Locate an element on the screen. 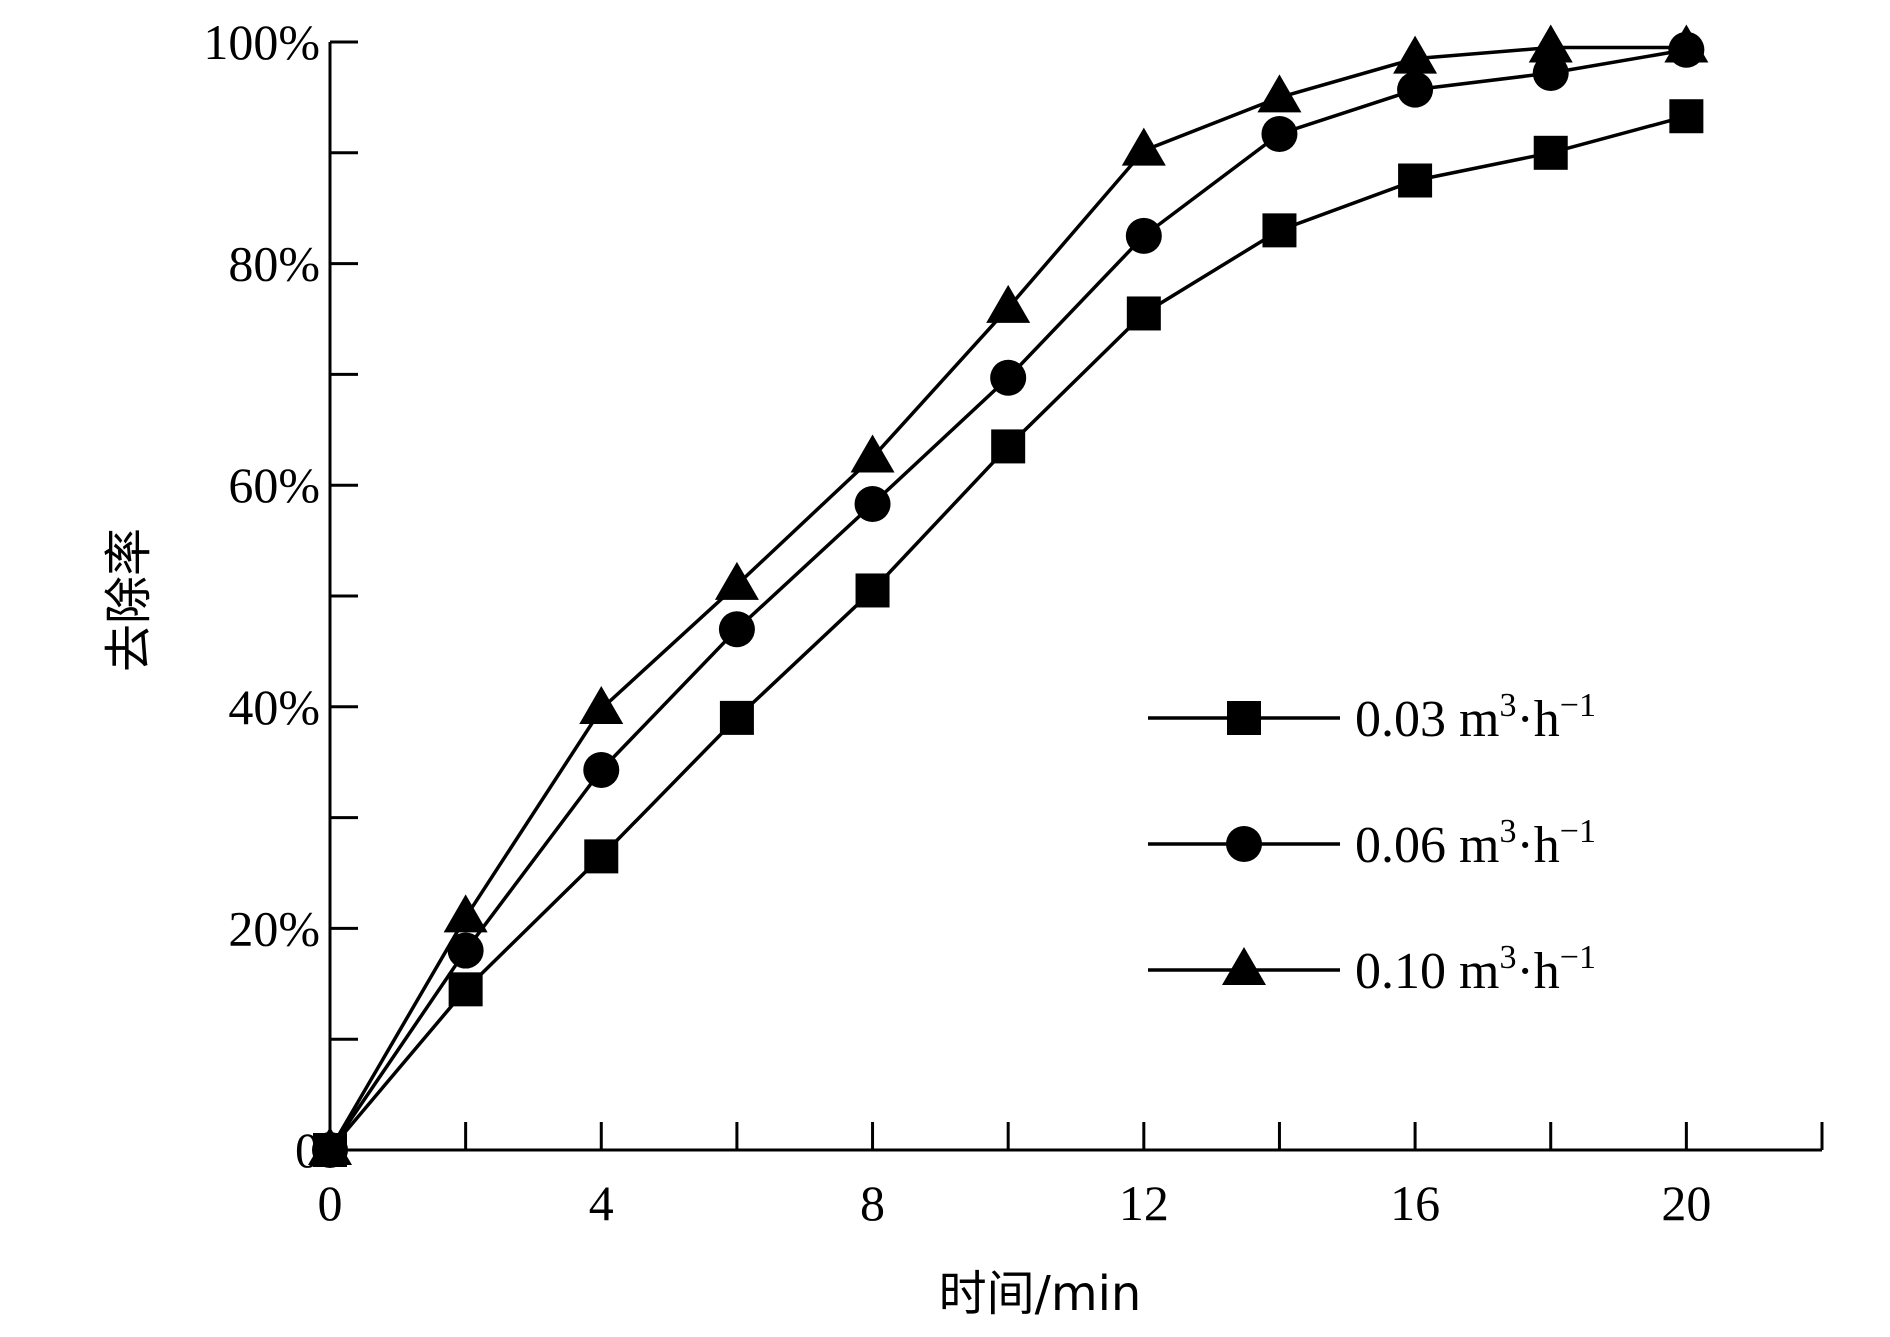 The width and height of the screenshot is (1890, 1337). legend-label: 0.06 m3·h−1 is located at coordinates (1475, 843).